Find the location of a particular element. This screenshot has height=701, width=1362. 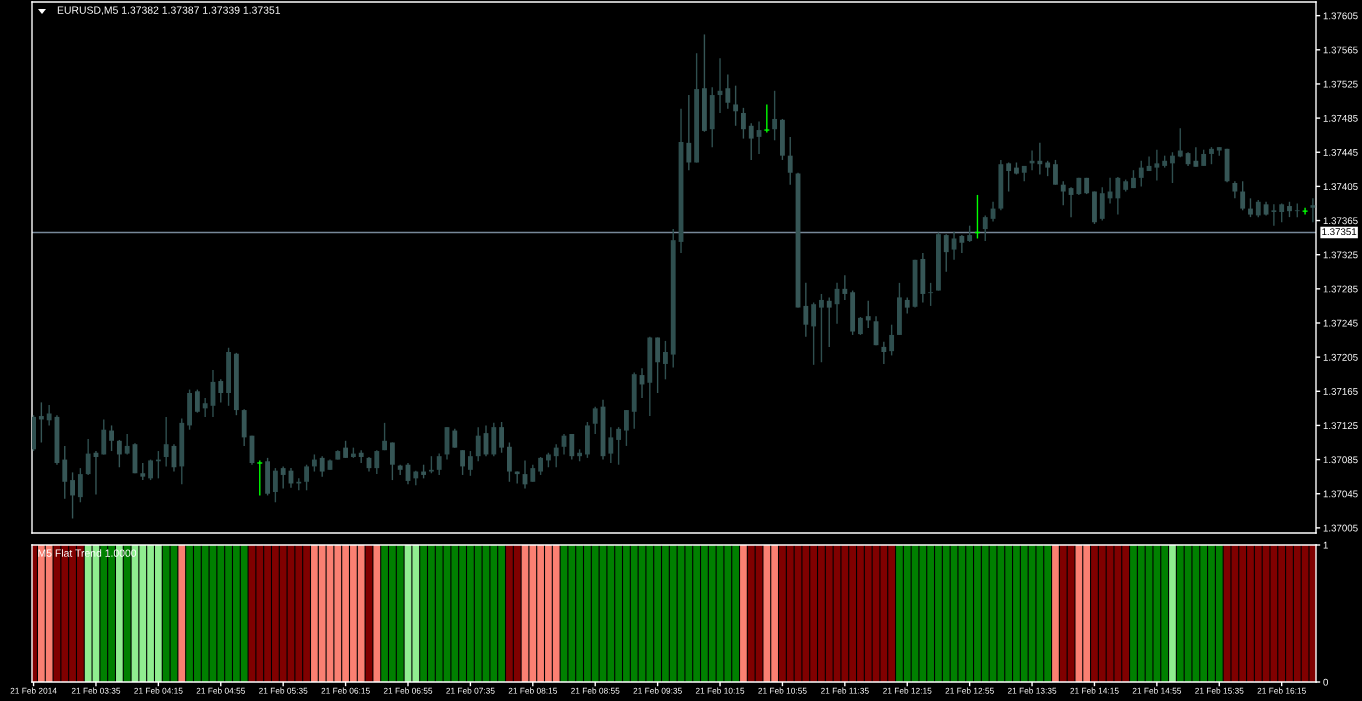

y-tick-label: 1.37125 is located at coordinates (1340, 426).